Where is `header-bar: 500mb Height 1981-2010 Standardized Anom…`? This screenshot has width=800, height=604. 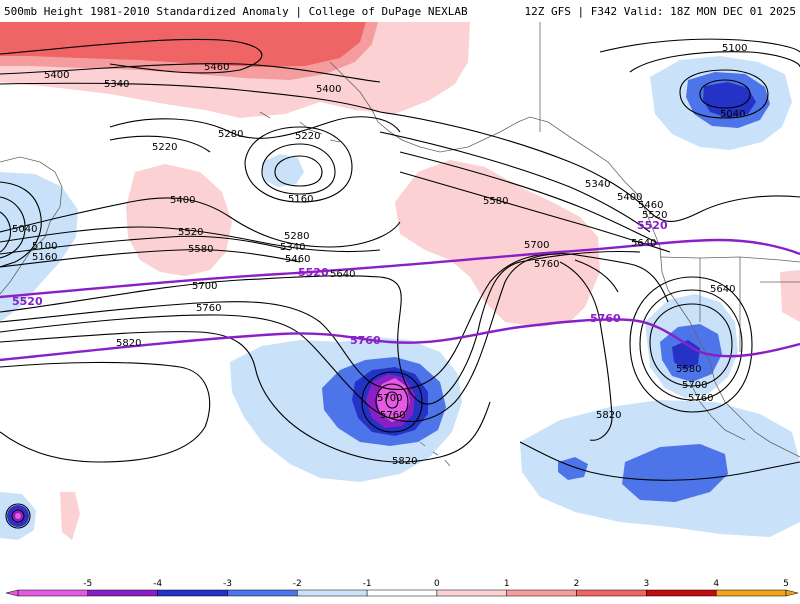
header-bar: 500mb Height 1981-2010 Standardized Anom… is located at coordinates (400, 11).